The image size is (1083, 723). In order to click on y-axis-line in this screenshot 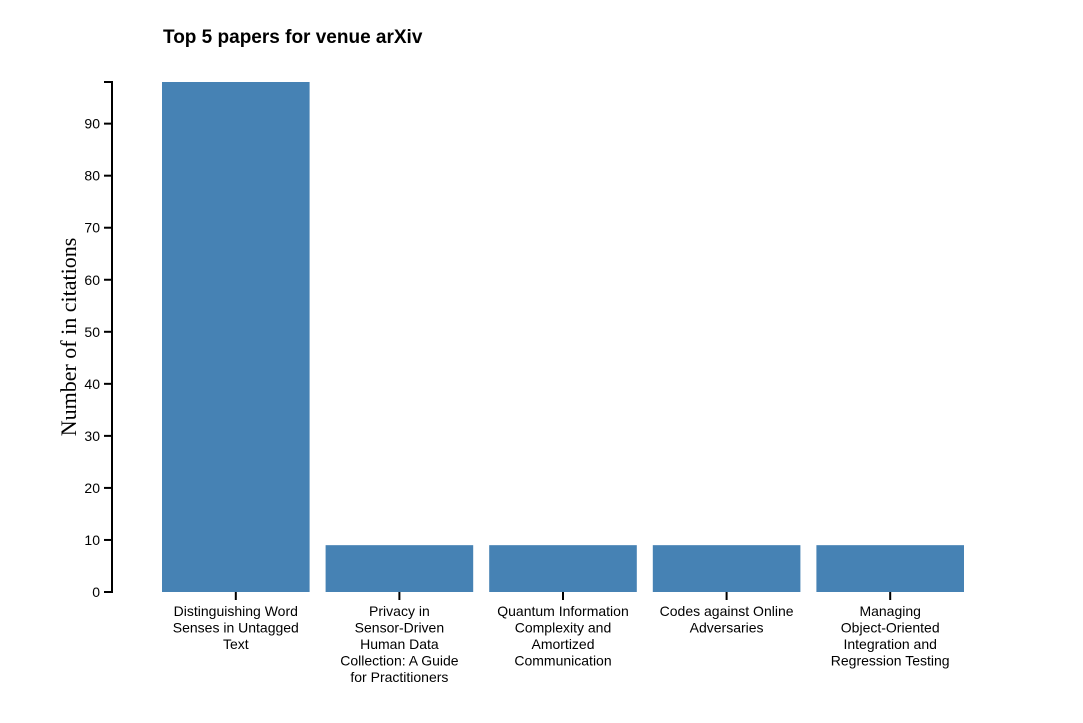, I will do `click(108, 337)`.